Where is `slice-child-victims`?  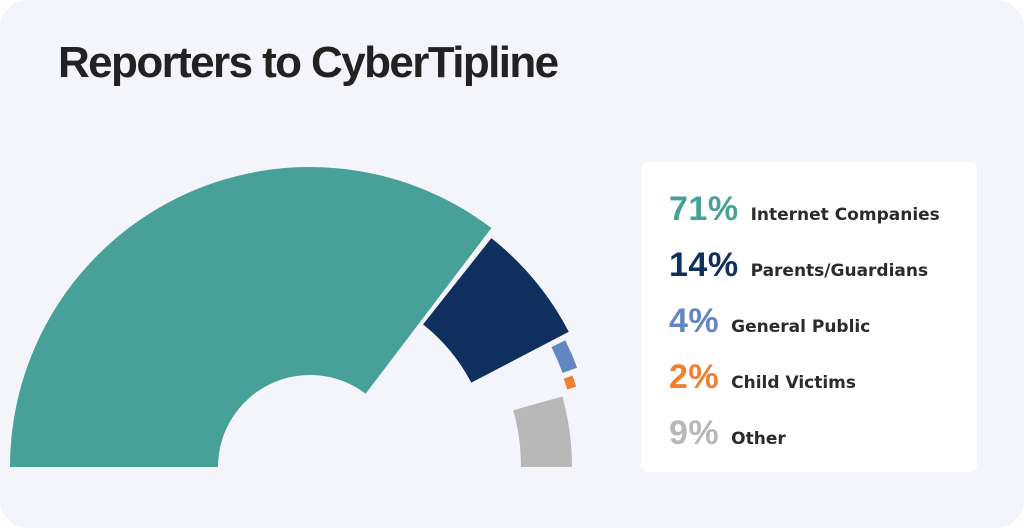 slice-child-victims is located at coordinates (570, 382).